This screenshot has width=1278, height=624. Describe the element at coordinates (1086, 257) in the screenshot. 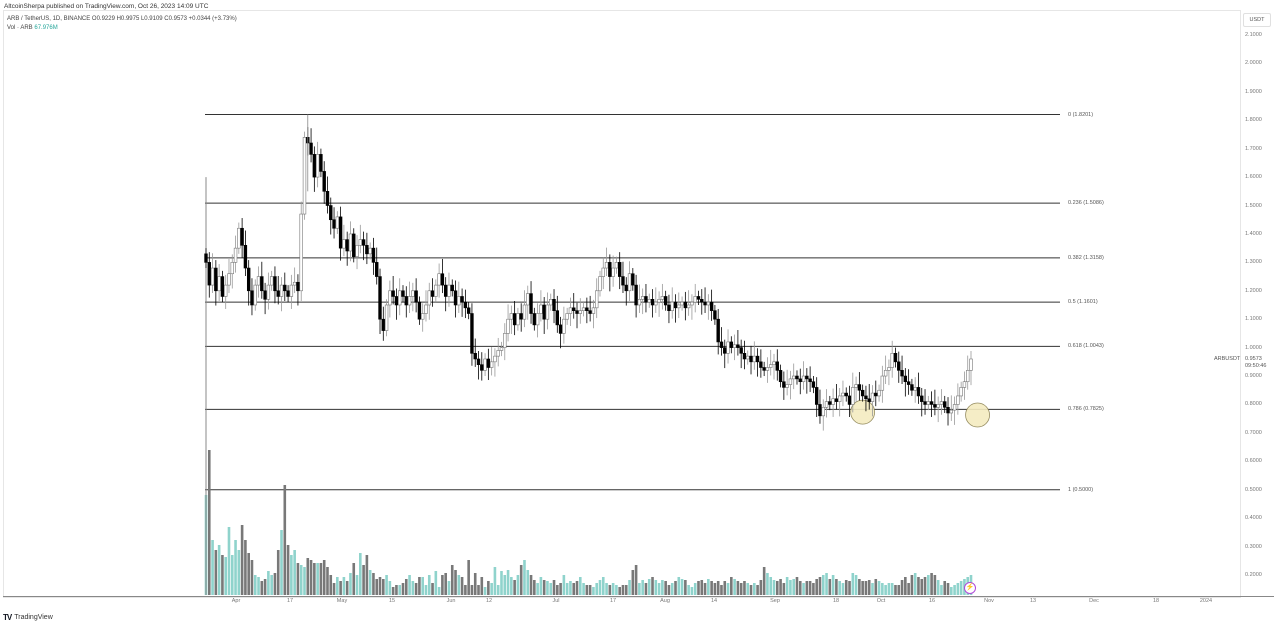

I see `fib-level-label: 0.382 (1.3158)` at that location.